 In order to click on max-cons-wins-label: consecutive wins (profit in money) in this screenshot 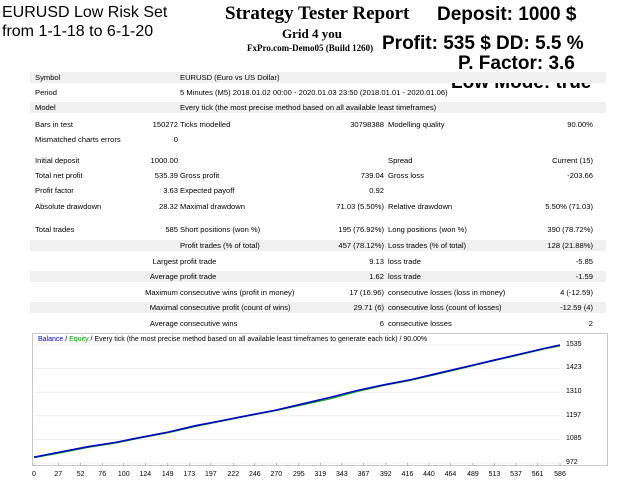, I will do `click(237, 292)`.